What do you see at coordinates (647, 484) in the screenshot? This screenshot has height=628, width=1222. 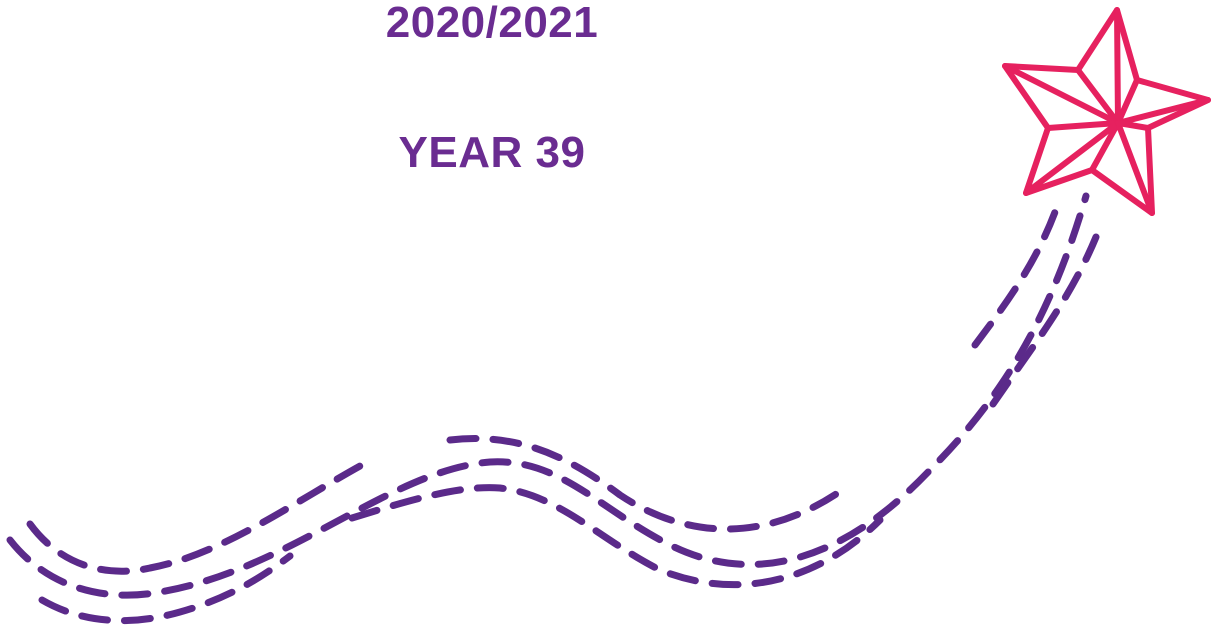 I see `trail-line-top-segment` at bounding box center [647, 484].